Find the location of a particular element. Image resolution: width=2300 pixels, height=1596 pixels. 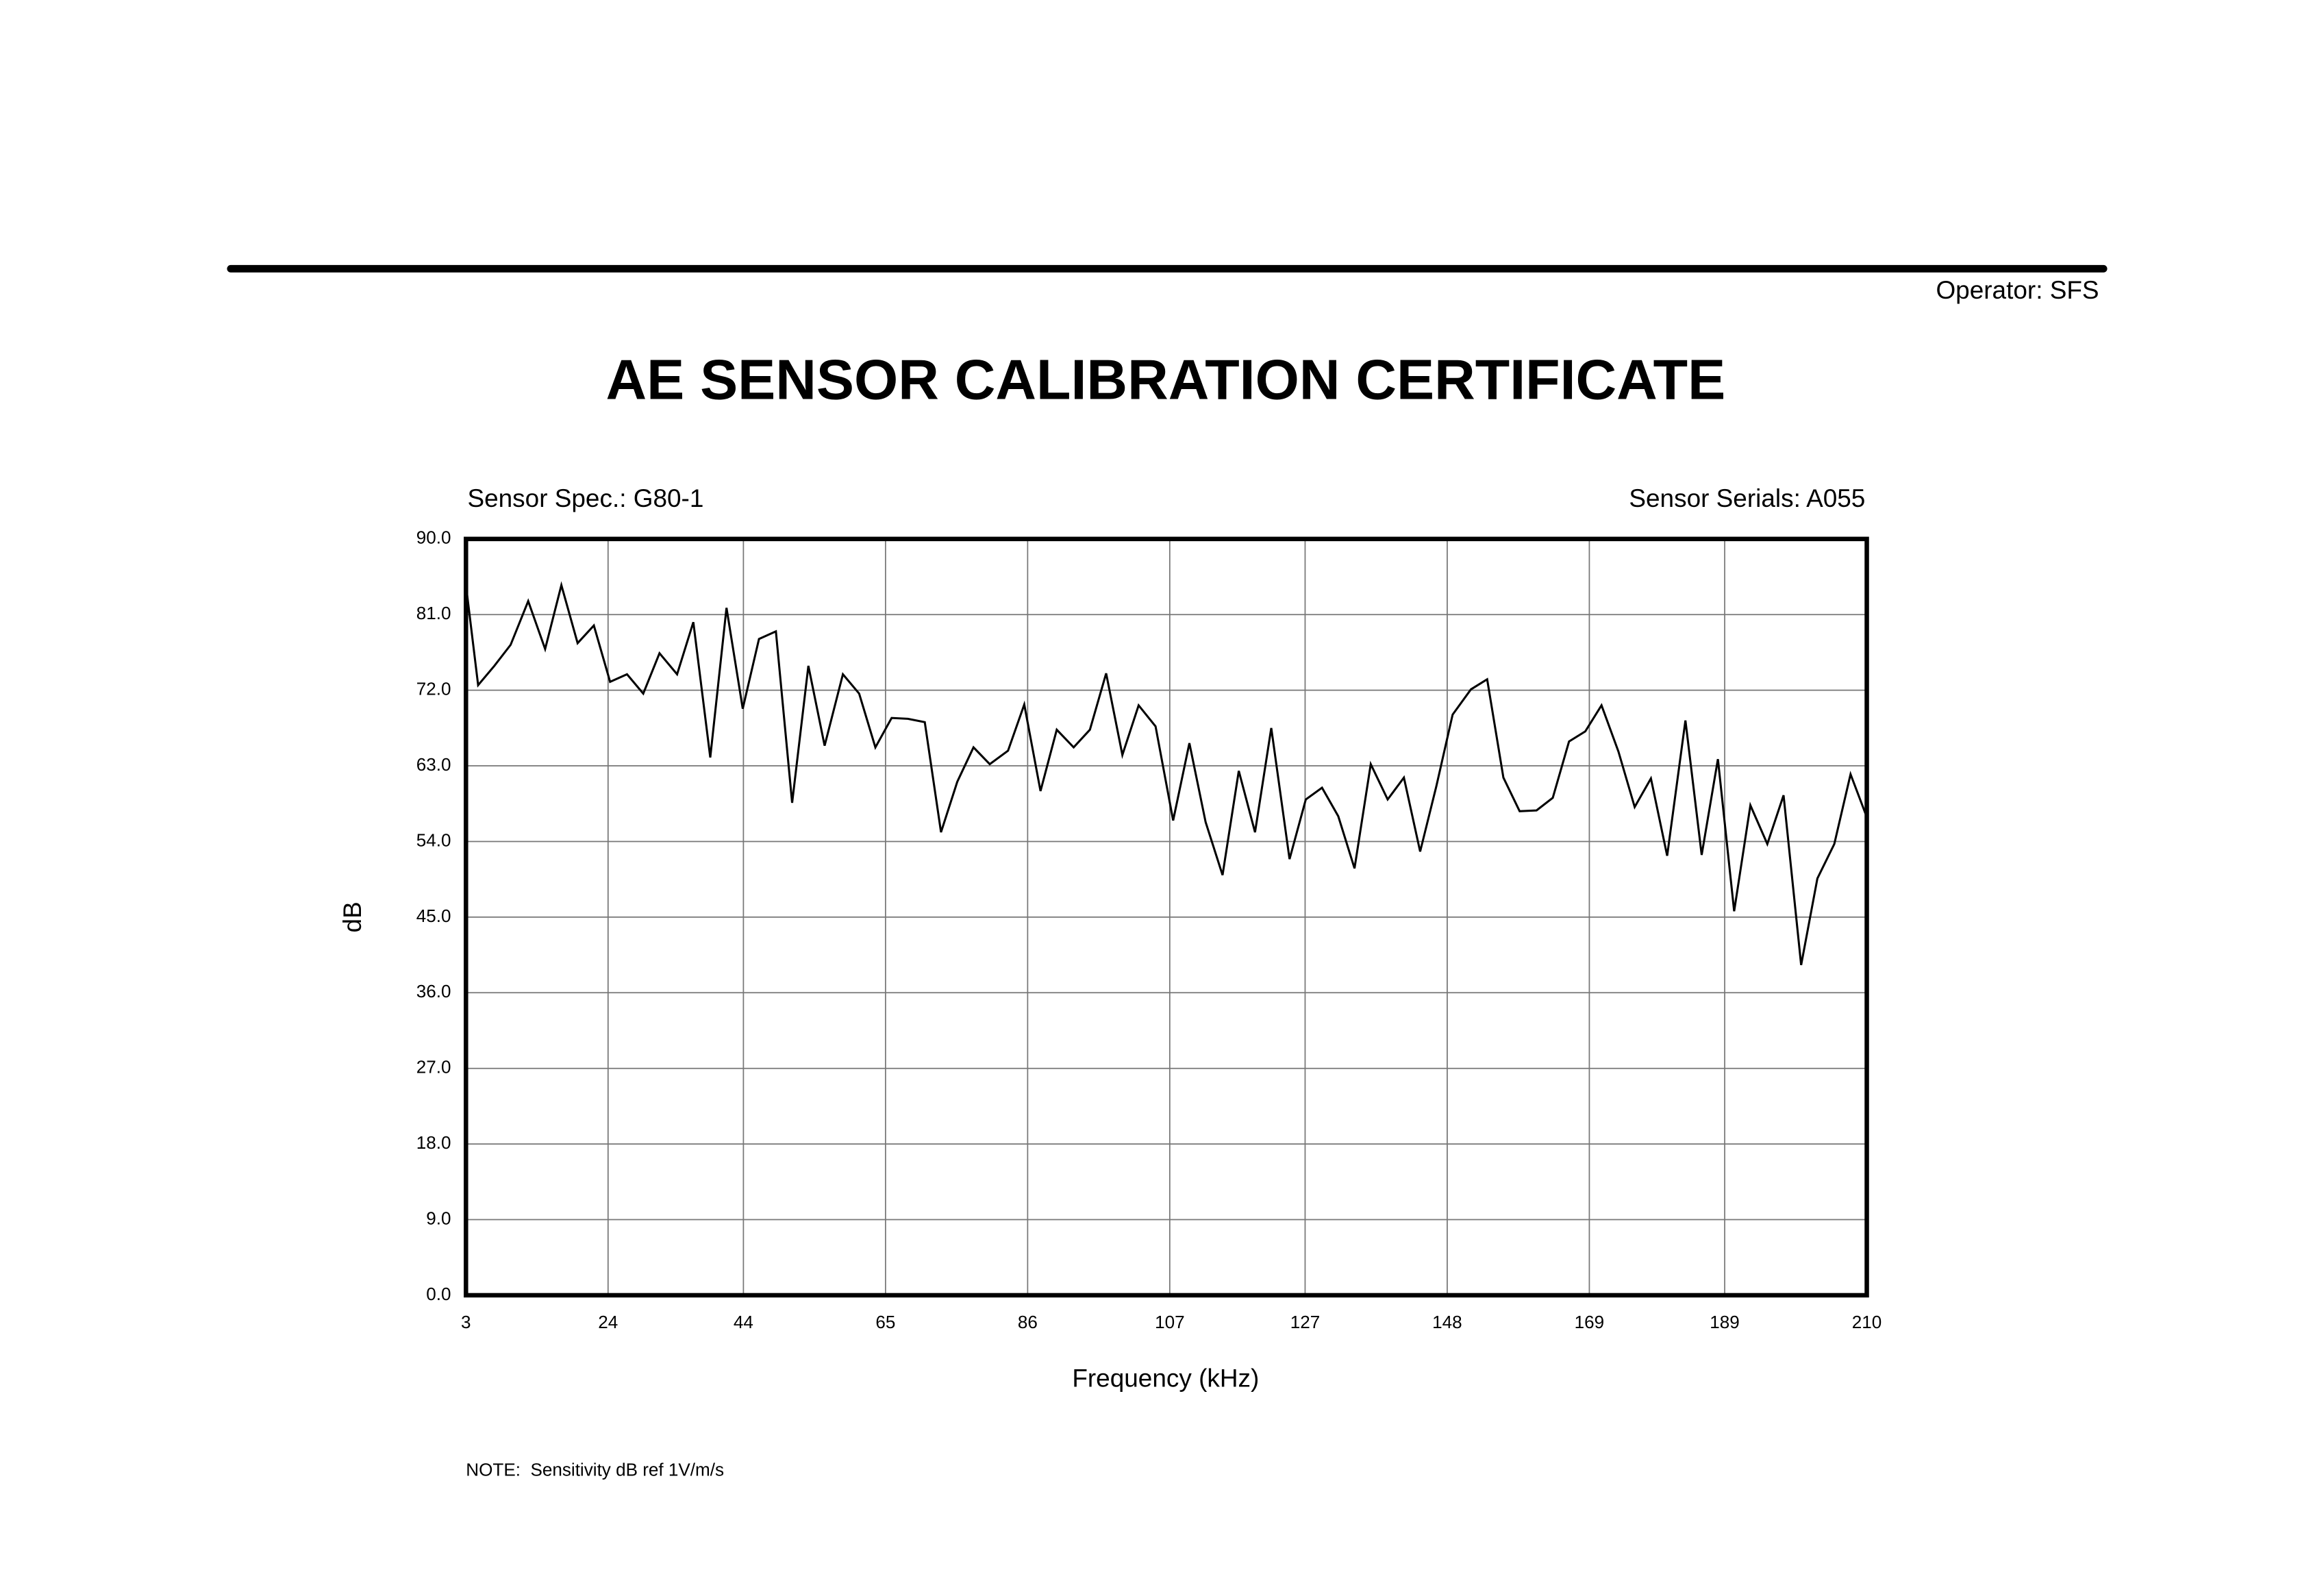

x-tick-label: 86 is located at coordinates (1028, 1322).